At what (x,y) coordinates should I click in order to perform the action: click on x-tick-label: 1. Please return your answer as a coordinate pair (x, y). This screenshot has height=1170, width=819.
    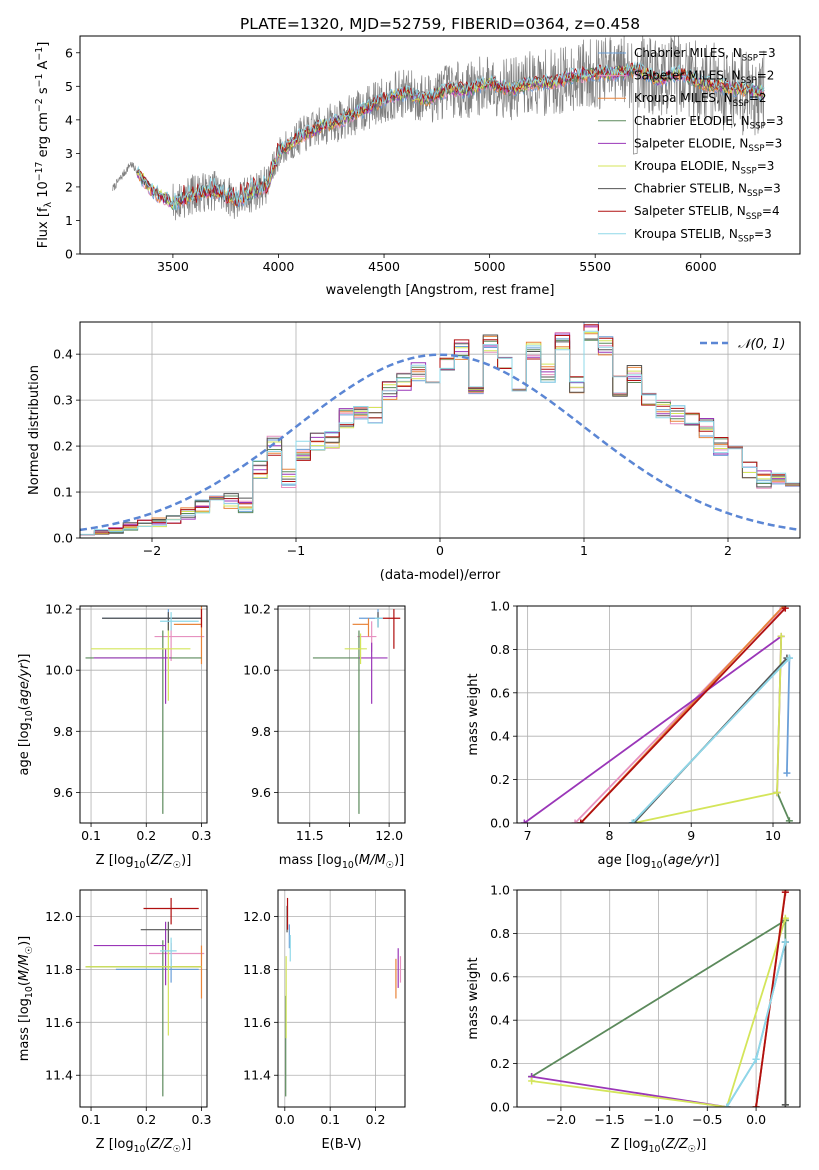
    Looking at the image, I should click on (584, 550).